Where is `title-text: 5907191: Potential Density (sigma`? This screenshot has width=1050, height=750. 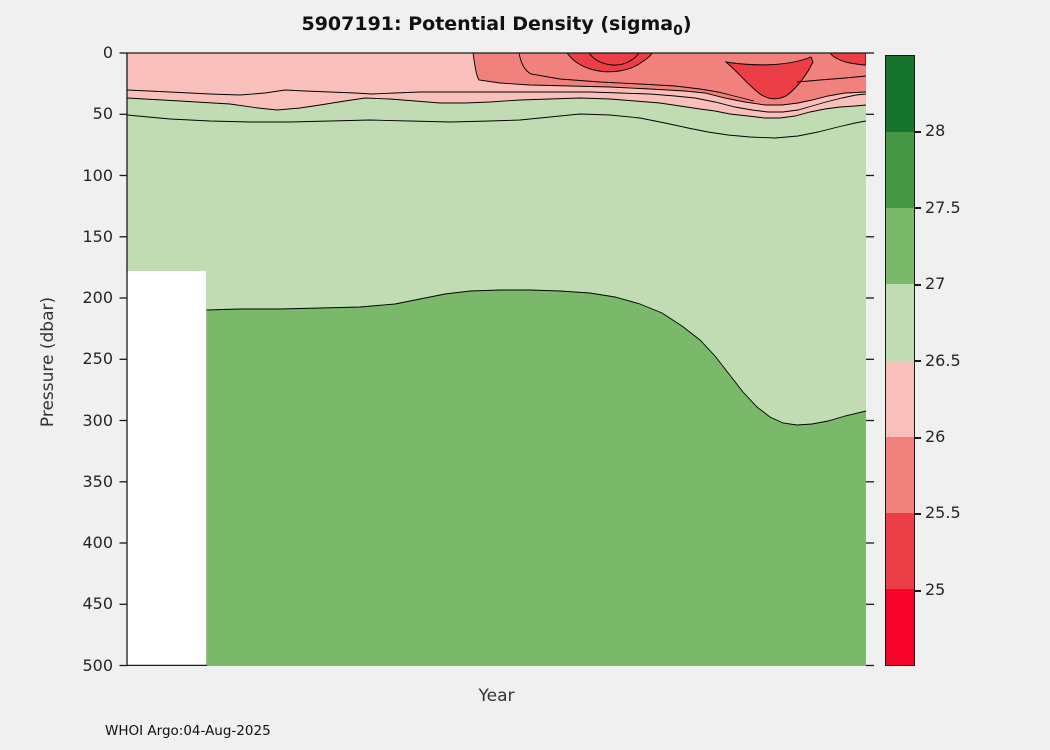 title-text: 5907191: Potential Density (sigma is located at coordinates (487, 24).